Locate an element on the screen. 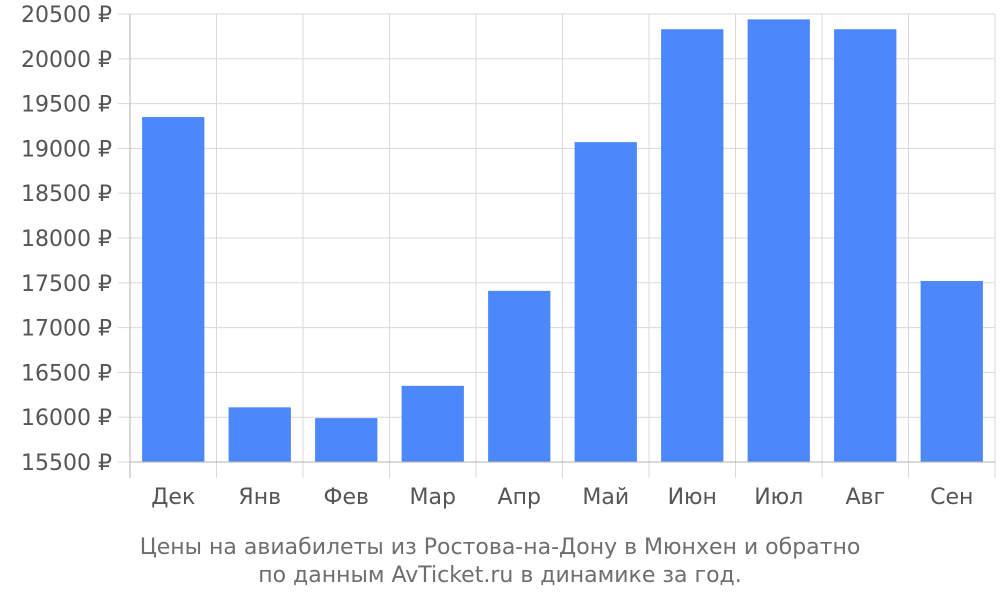  y-tick-label: 16000 ₽ is located at coordinates (66, 418).